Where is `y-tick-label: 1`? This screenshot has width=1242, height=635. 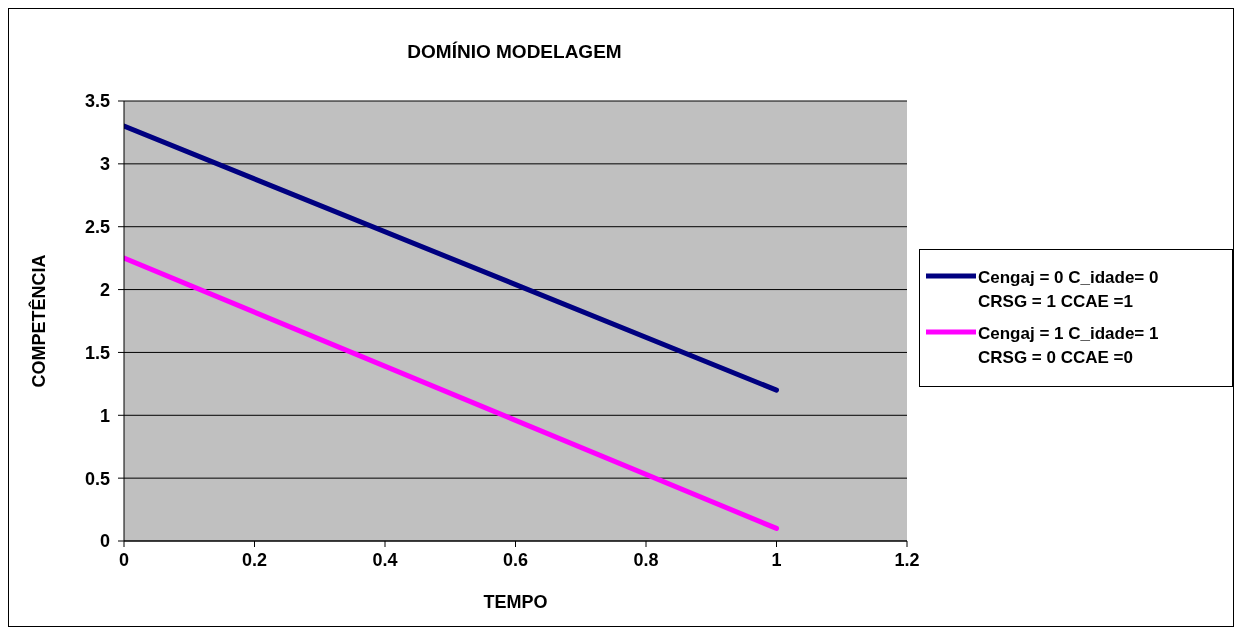 y-tick-label: 1 is located at coordinates (104, 415).